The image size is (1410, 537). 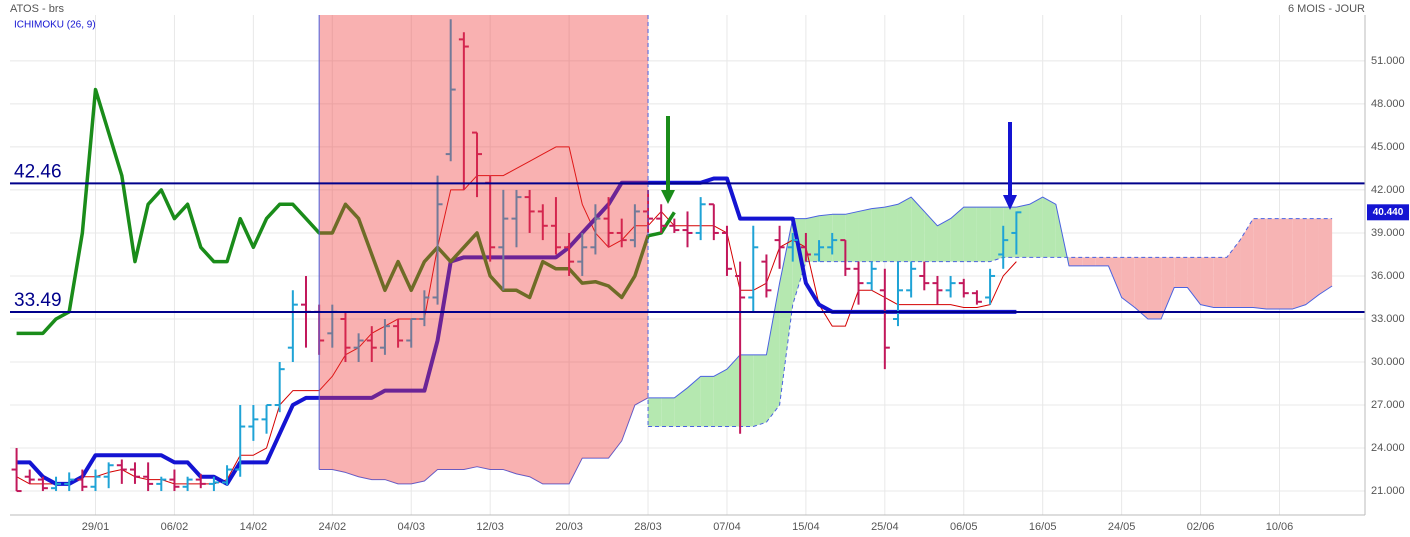 What do you see at coordinates (1280, 527) in the screenshot?
I see `x-tick-label: 10/06` at bounding box center [1280, 527].